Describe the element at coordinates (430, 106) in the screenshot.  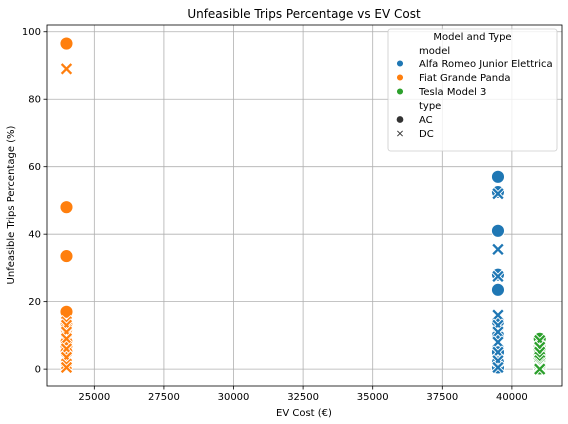
I see `legend-style-title: type` at that location.